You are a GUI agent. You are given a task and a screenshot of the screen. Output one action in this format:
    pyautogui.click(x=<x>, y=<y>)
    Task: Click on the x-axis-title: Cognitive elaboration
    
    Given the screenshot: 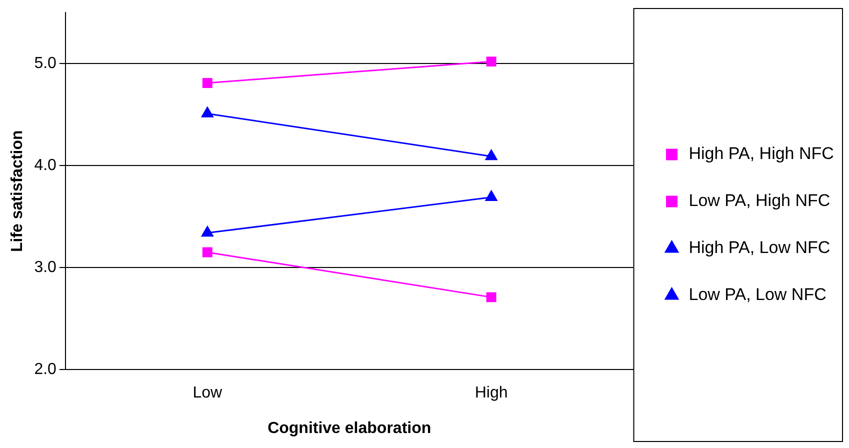 What is the action you would take?
    pyautogui.click(x=350, y=428)
    